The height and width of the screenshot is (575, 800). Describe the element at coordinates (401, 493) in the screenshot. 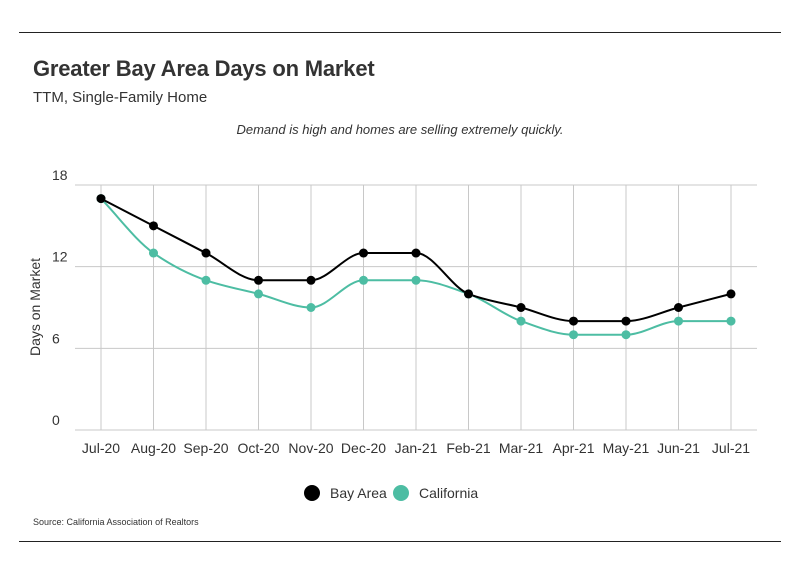

I see `legend-marker-california` at that location.